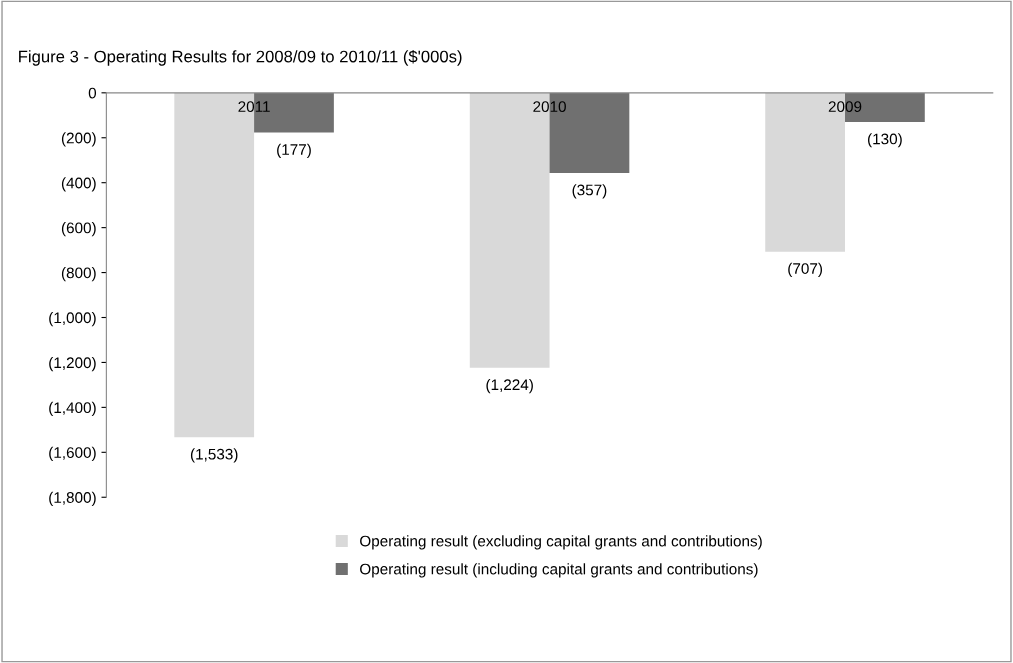  I want to click on y-tick-label: (400), so click(78, 184).